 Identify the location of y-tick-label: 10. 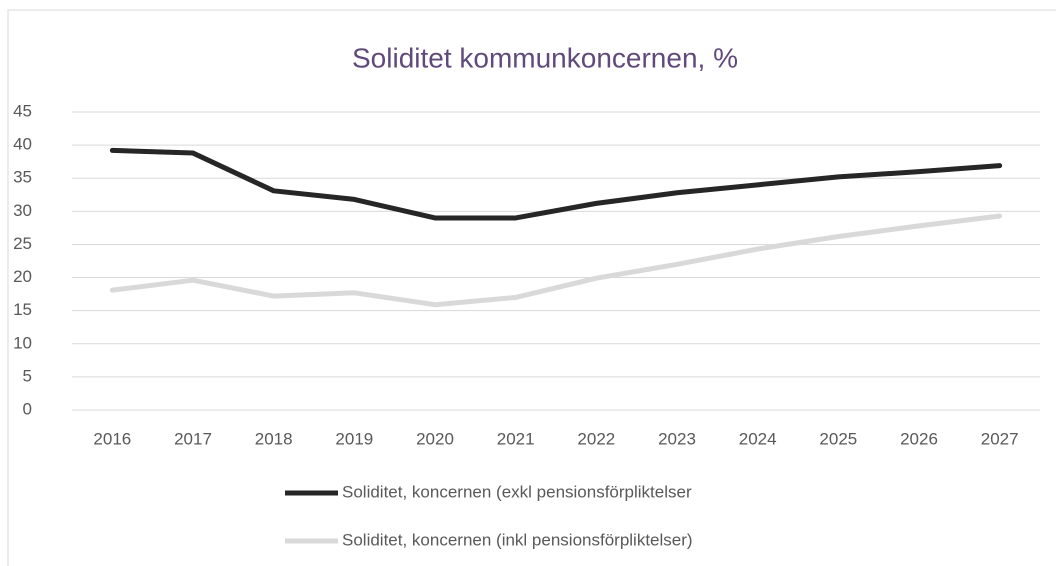
(22, 342).